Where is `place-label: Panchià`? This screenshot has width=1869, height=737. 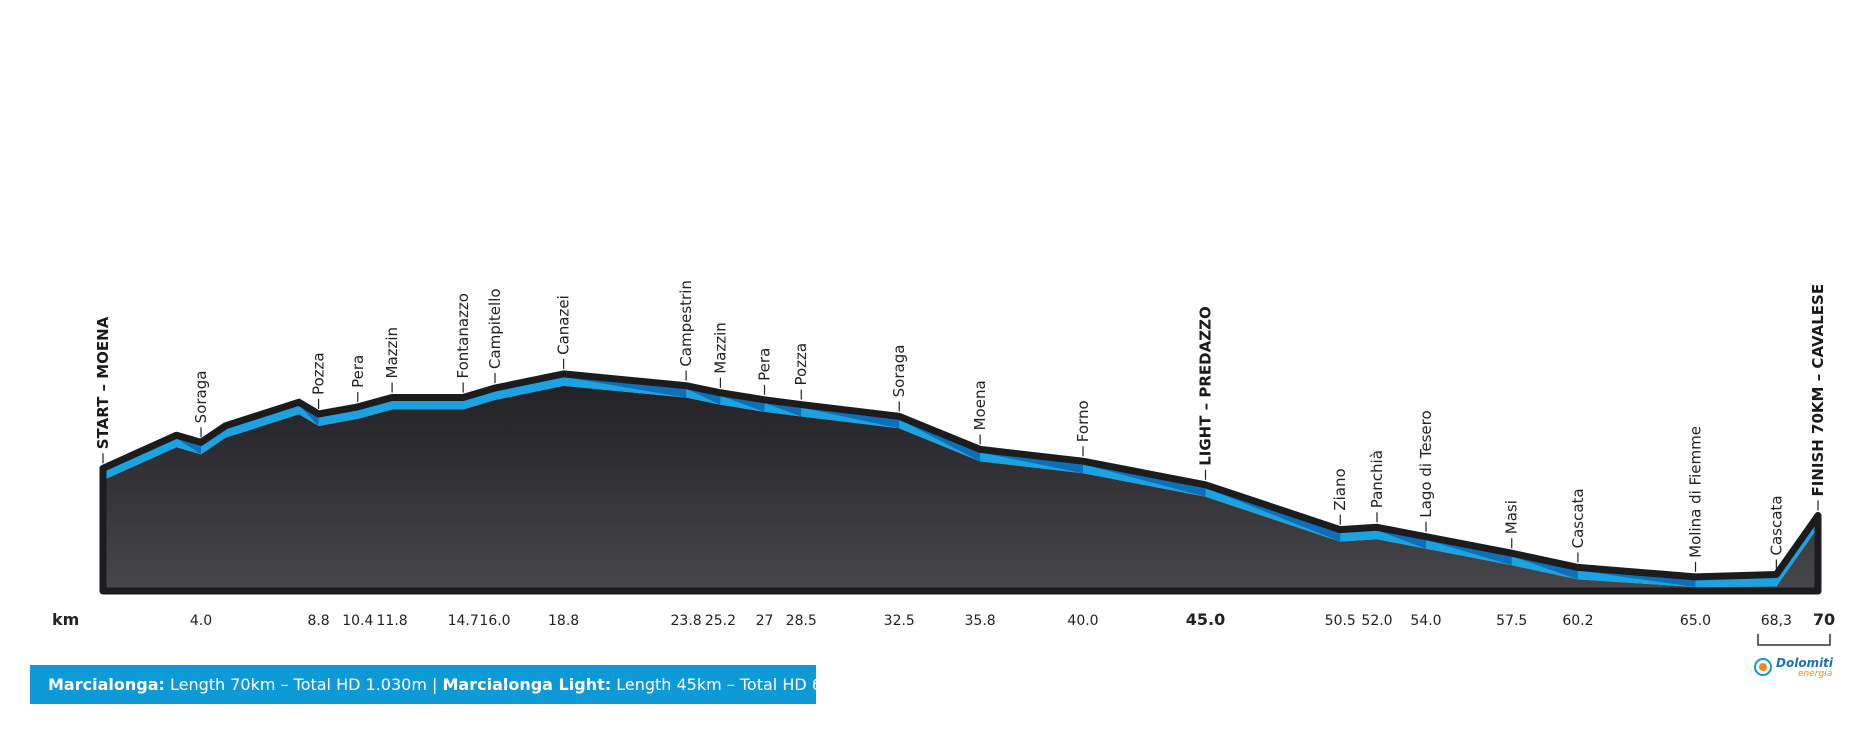
place-label: Panchià is located at coordinates (1377, 479).